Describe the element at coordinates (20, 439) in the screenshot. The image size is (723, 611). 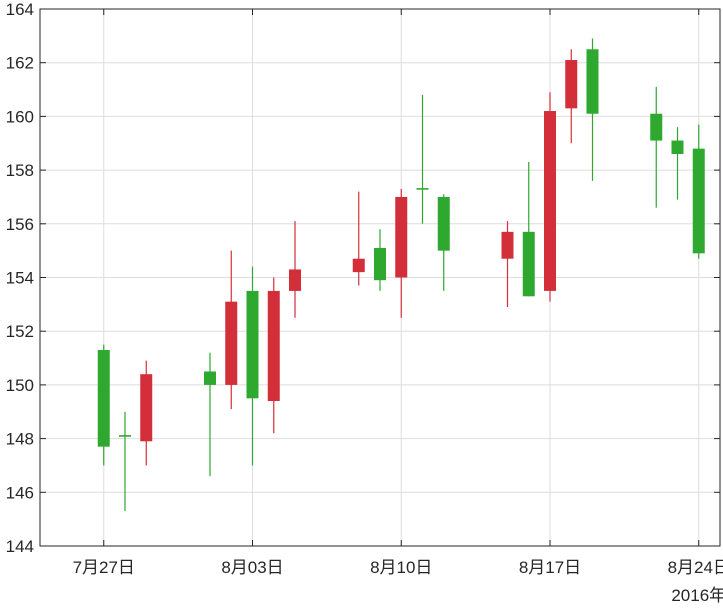
I see `y-tick-label: 148` at that location.